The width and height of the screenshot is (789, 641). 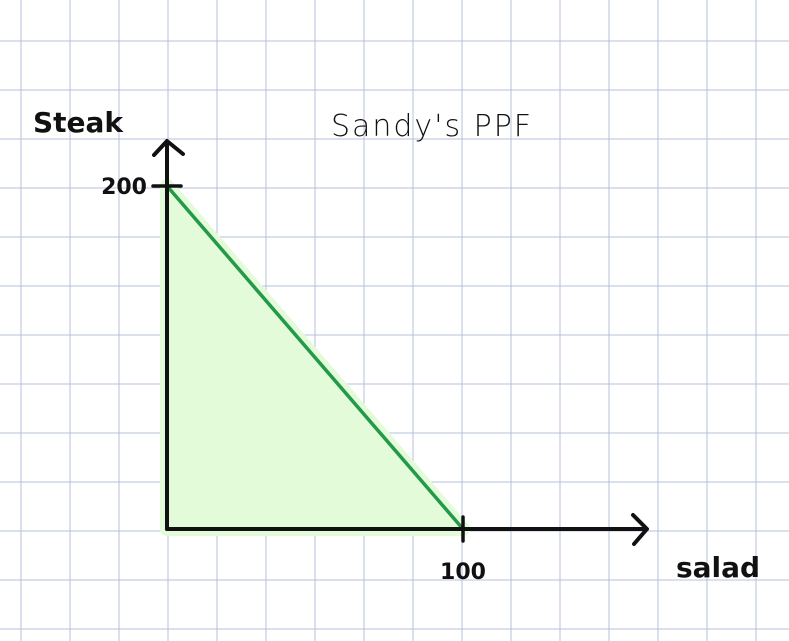 I want to click on chart-title: Sandy's PPF, so click(x=432, y=126).